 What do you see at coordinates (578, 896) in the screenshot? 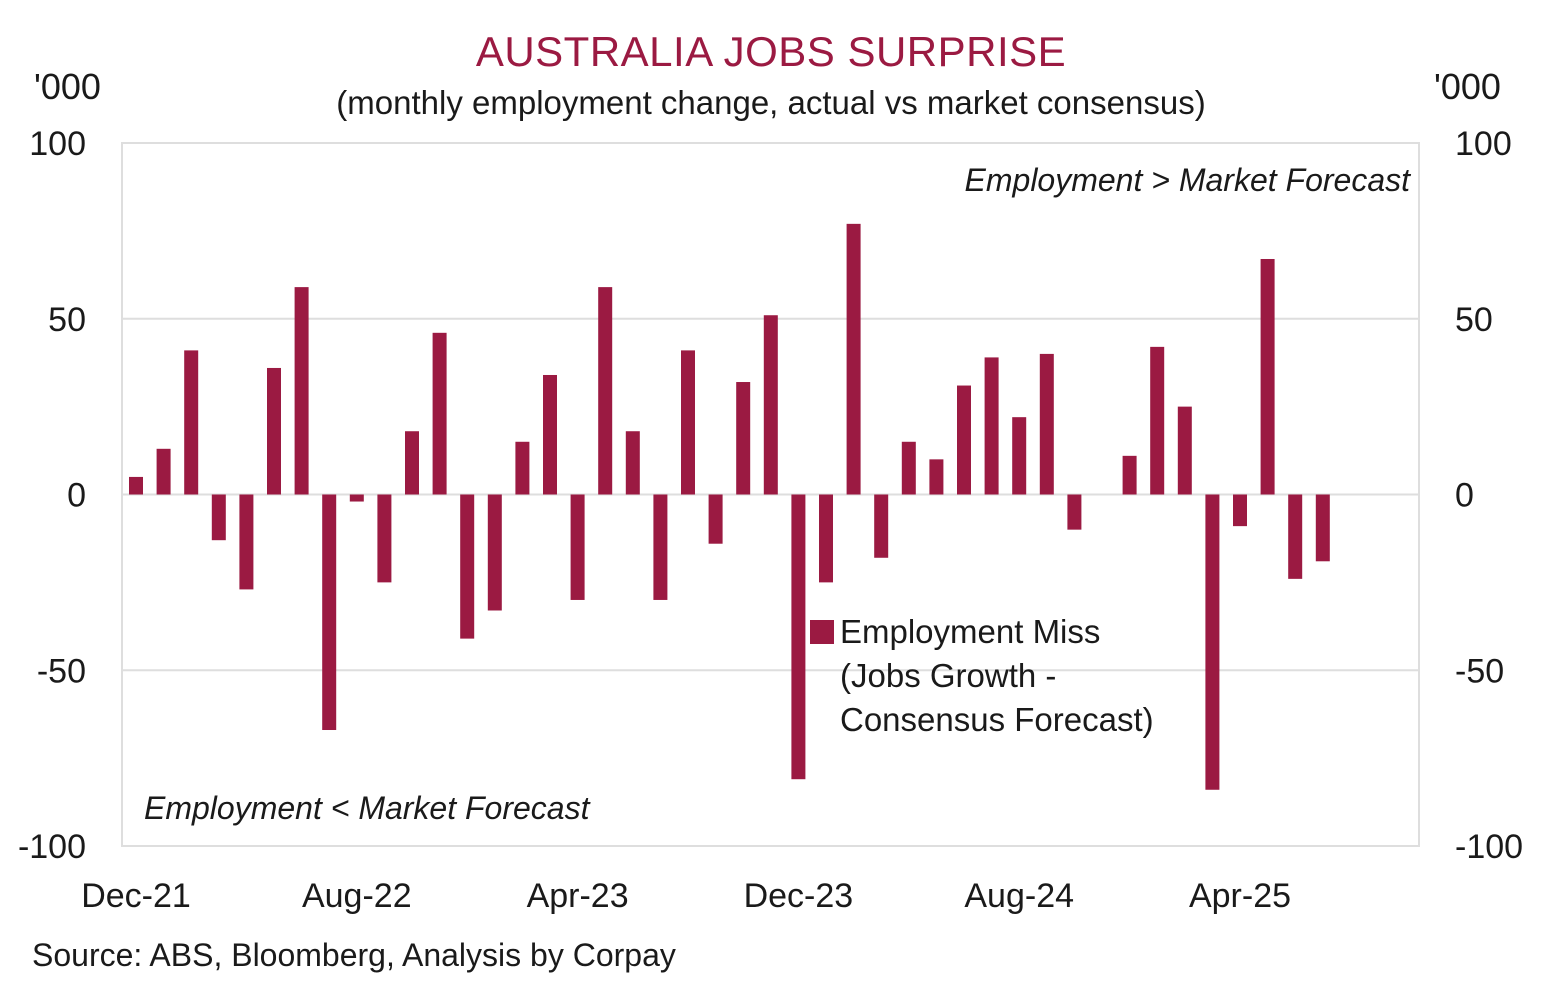
I see `x-tick-label: Apr-23` at bounding box center [578, 896].